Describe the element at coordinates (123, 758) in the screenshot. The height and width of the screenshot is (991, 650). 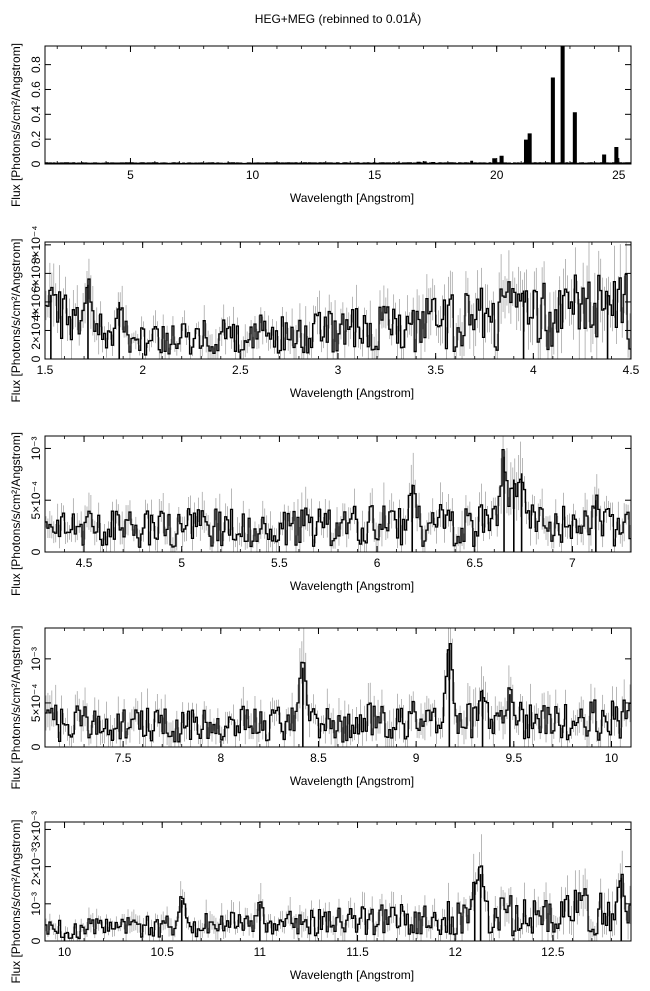
I see `x-tick-label: 7.5` at that location.